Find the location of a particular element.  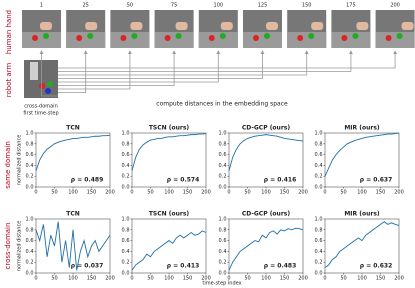

robot-thumbnail is located at coordinates (41, 79).